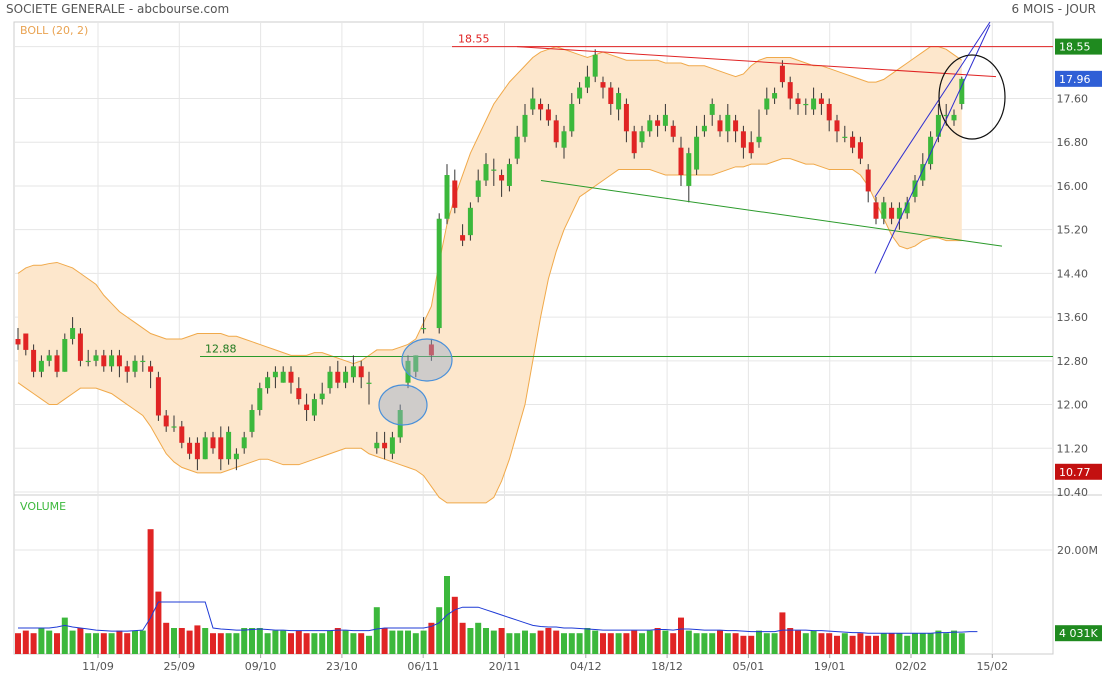 This screenshot has height=681, width=1102. What do you see at coordinates (1073, 405) in the screenshot?
I see `y-tick-label: 12.00` at bounding box center [1073, 405].